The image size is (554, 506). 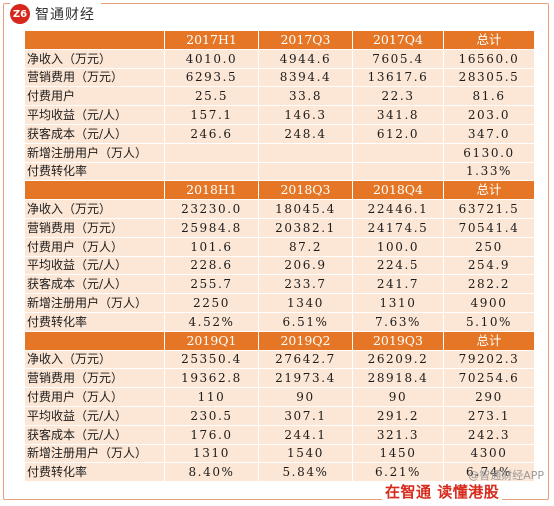 What do you see at coordinates (398, 359) in the screenshot?
I see `data-cell: 26209.2` at bounding box center [398, 359].